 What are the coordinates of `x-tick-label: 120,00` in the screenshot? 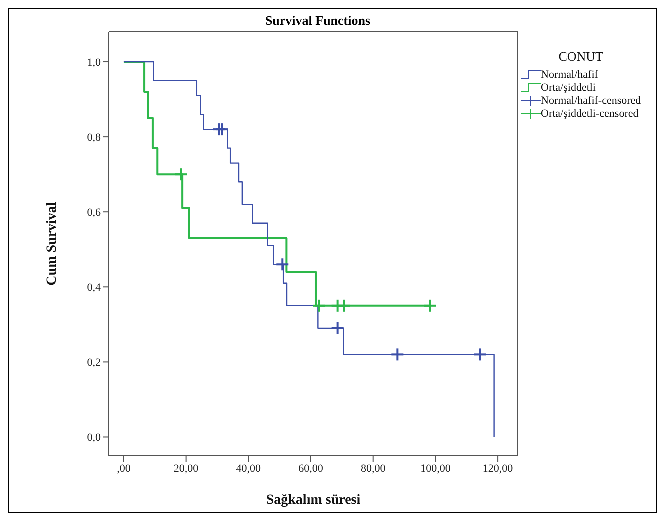 It's located at (498, 468).